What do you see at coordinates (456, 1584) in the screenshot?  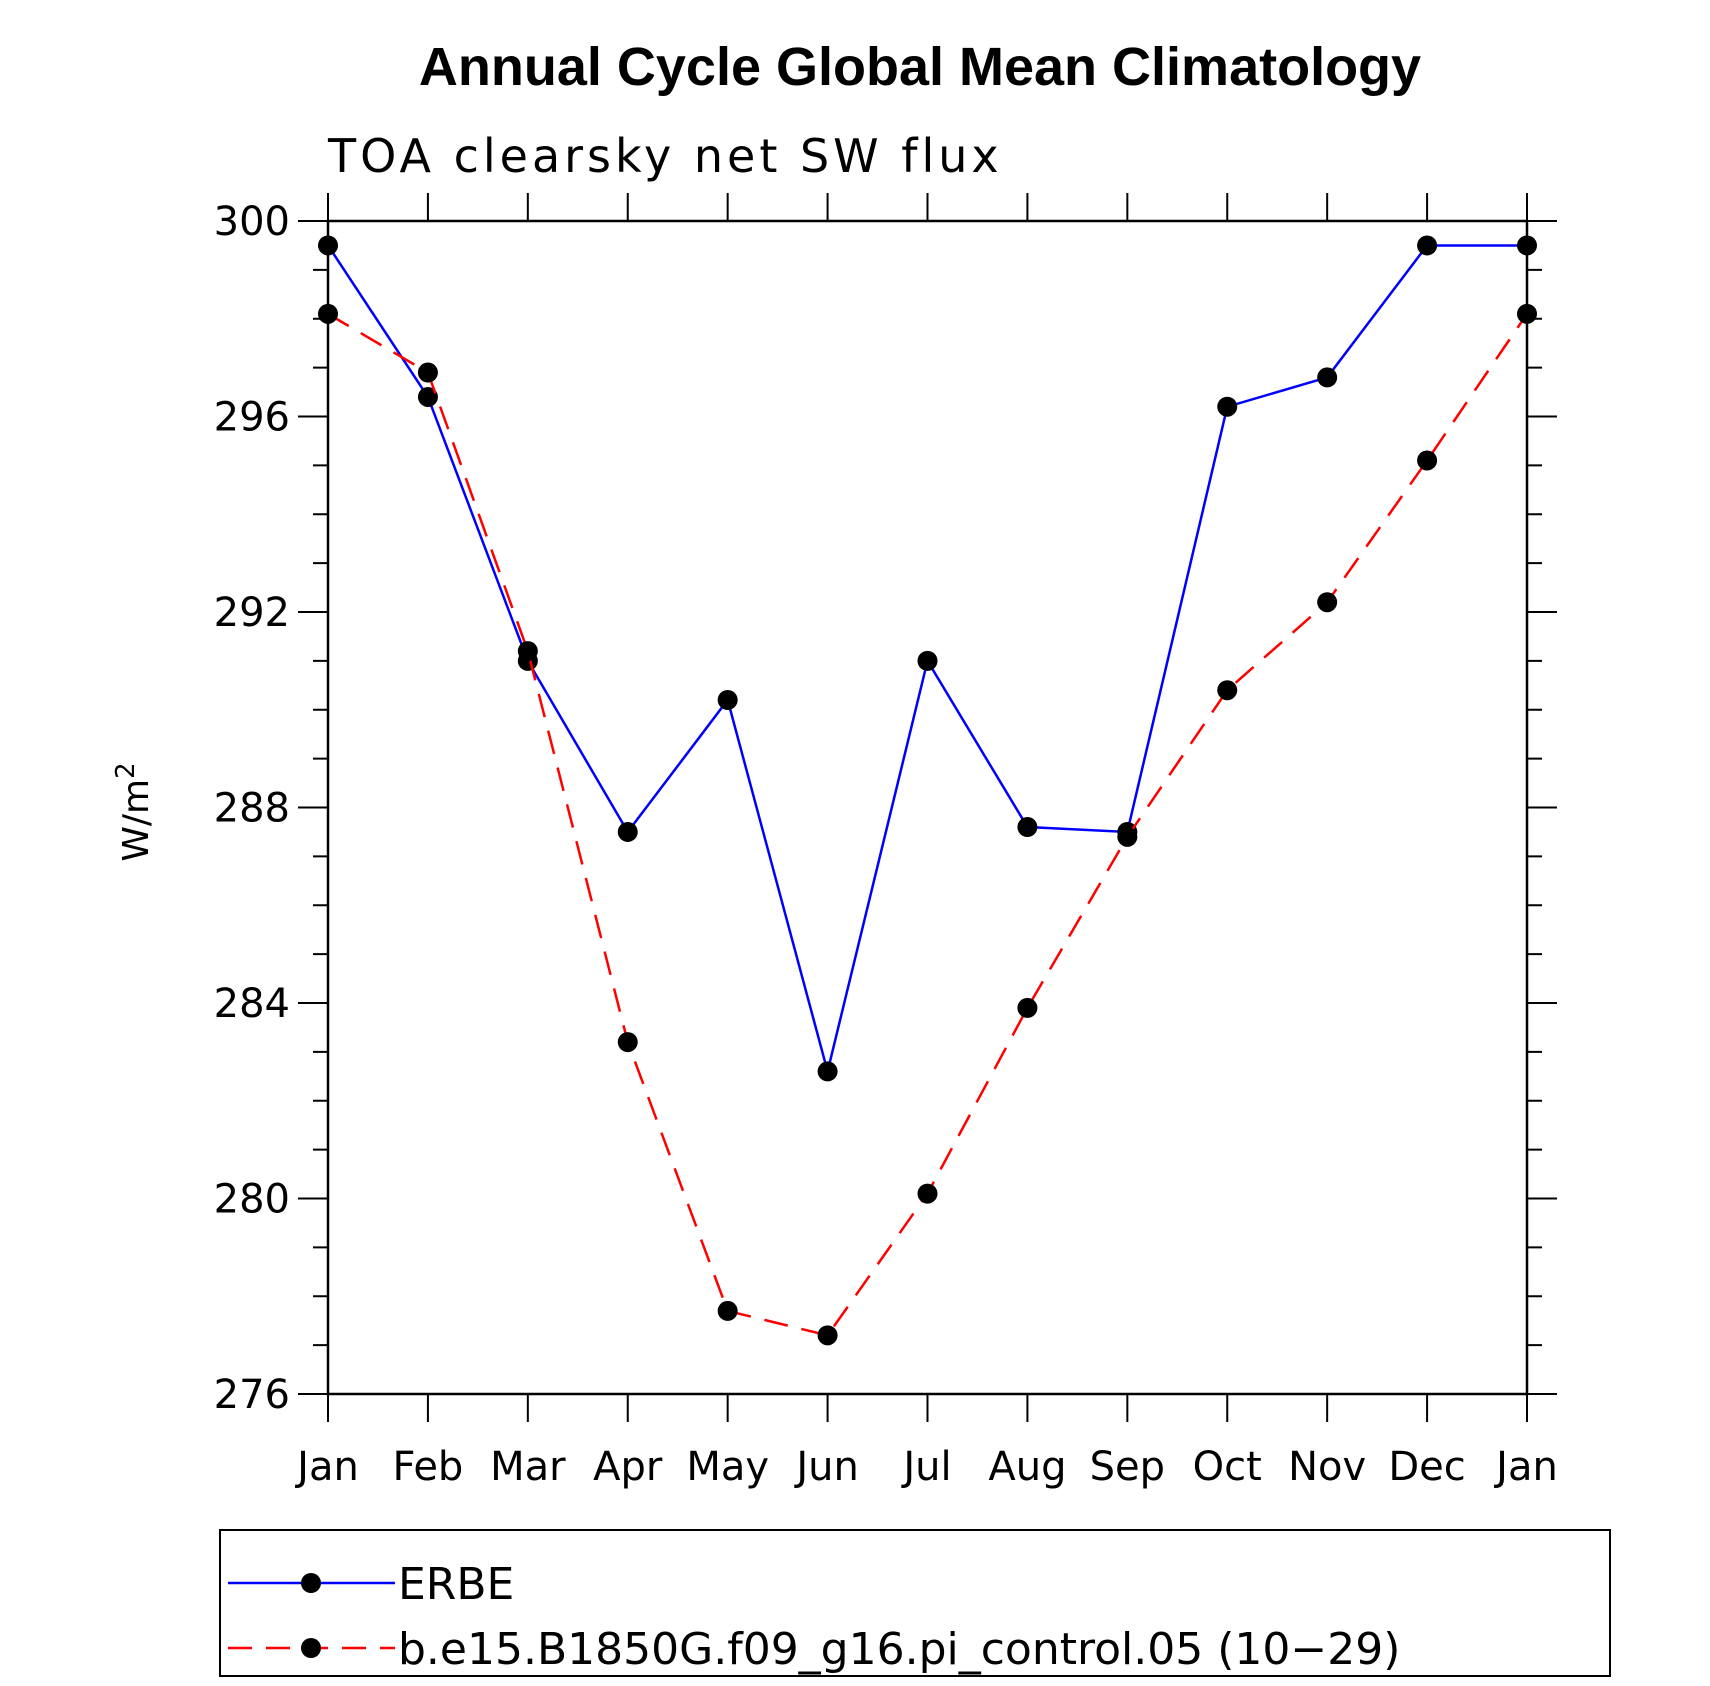 I see `legend-label: ERBE` at bounding box center [456, 1584].